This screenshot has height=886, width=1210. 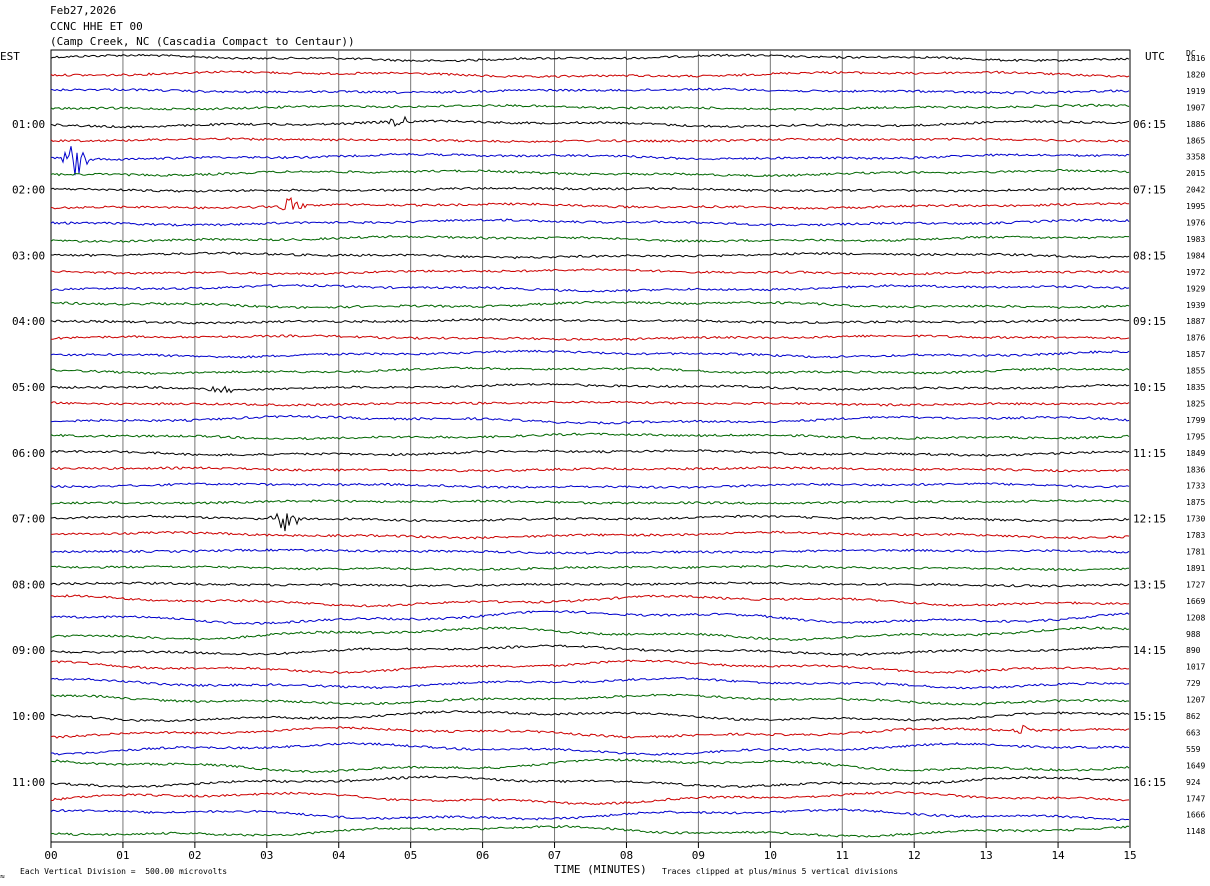 I want to click on est-hour-label: 06:00, so click(x=28, y=453).